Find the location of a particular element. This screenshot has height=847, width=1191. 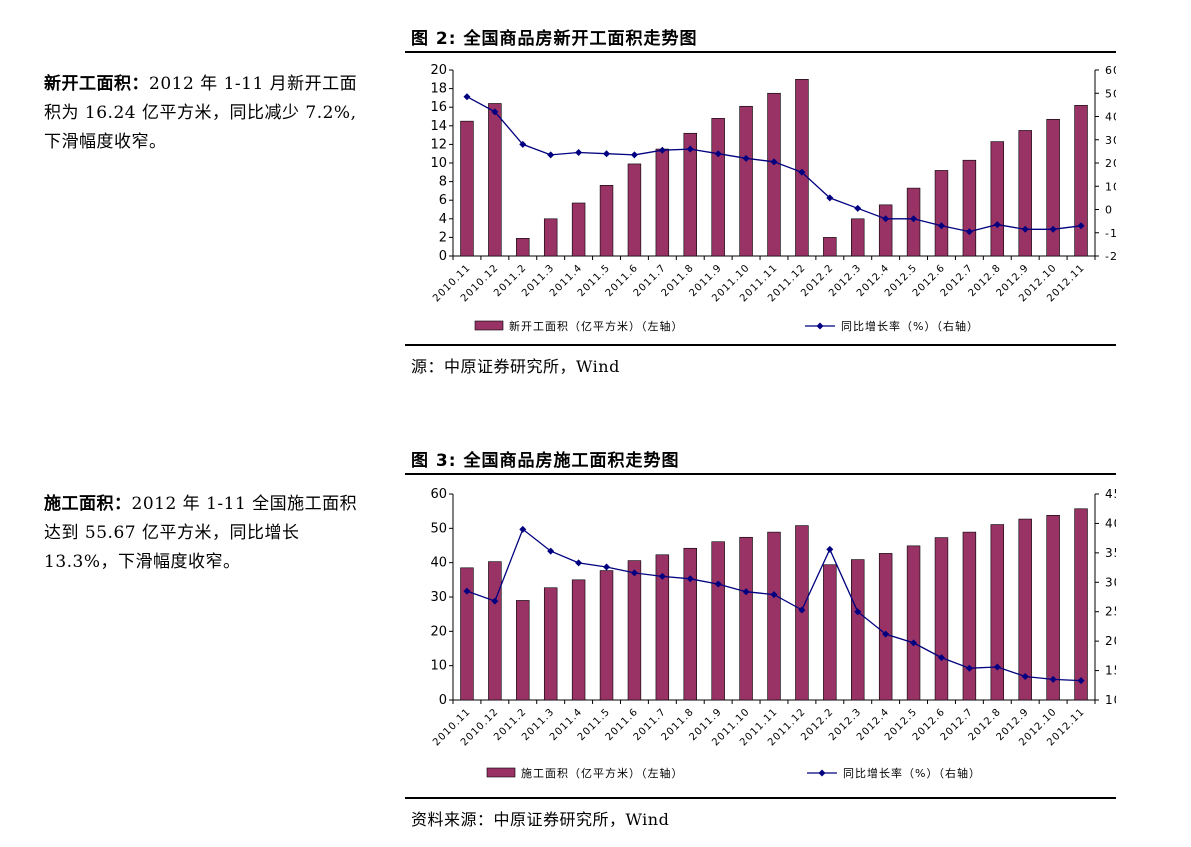

left-tick-label: 20 is located at coordinates (438, 70).